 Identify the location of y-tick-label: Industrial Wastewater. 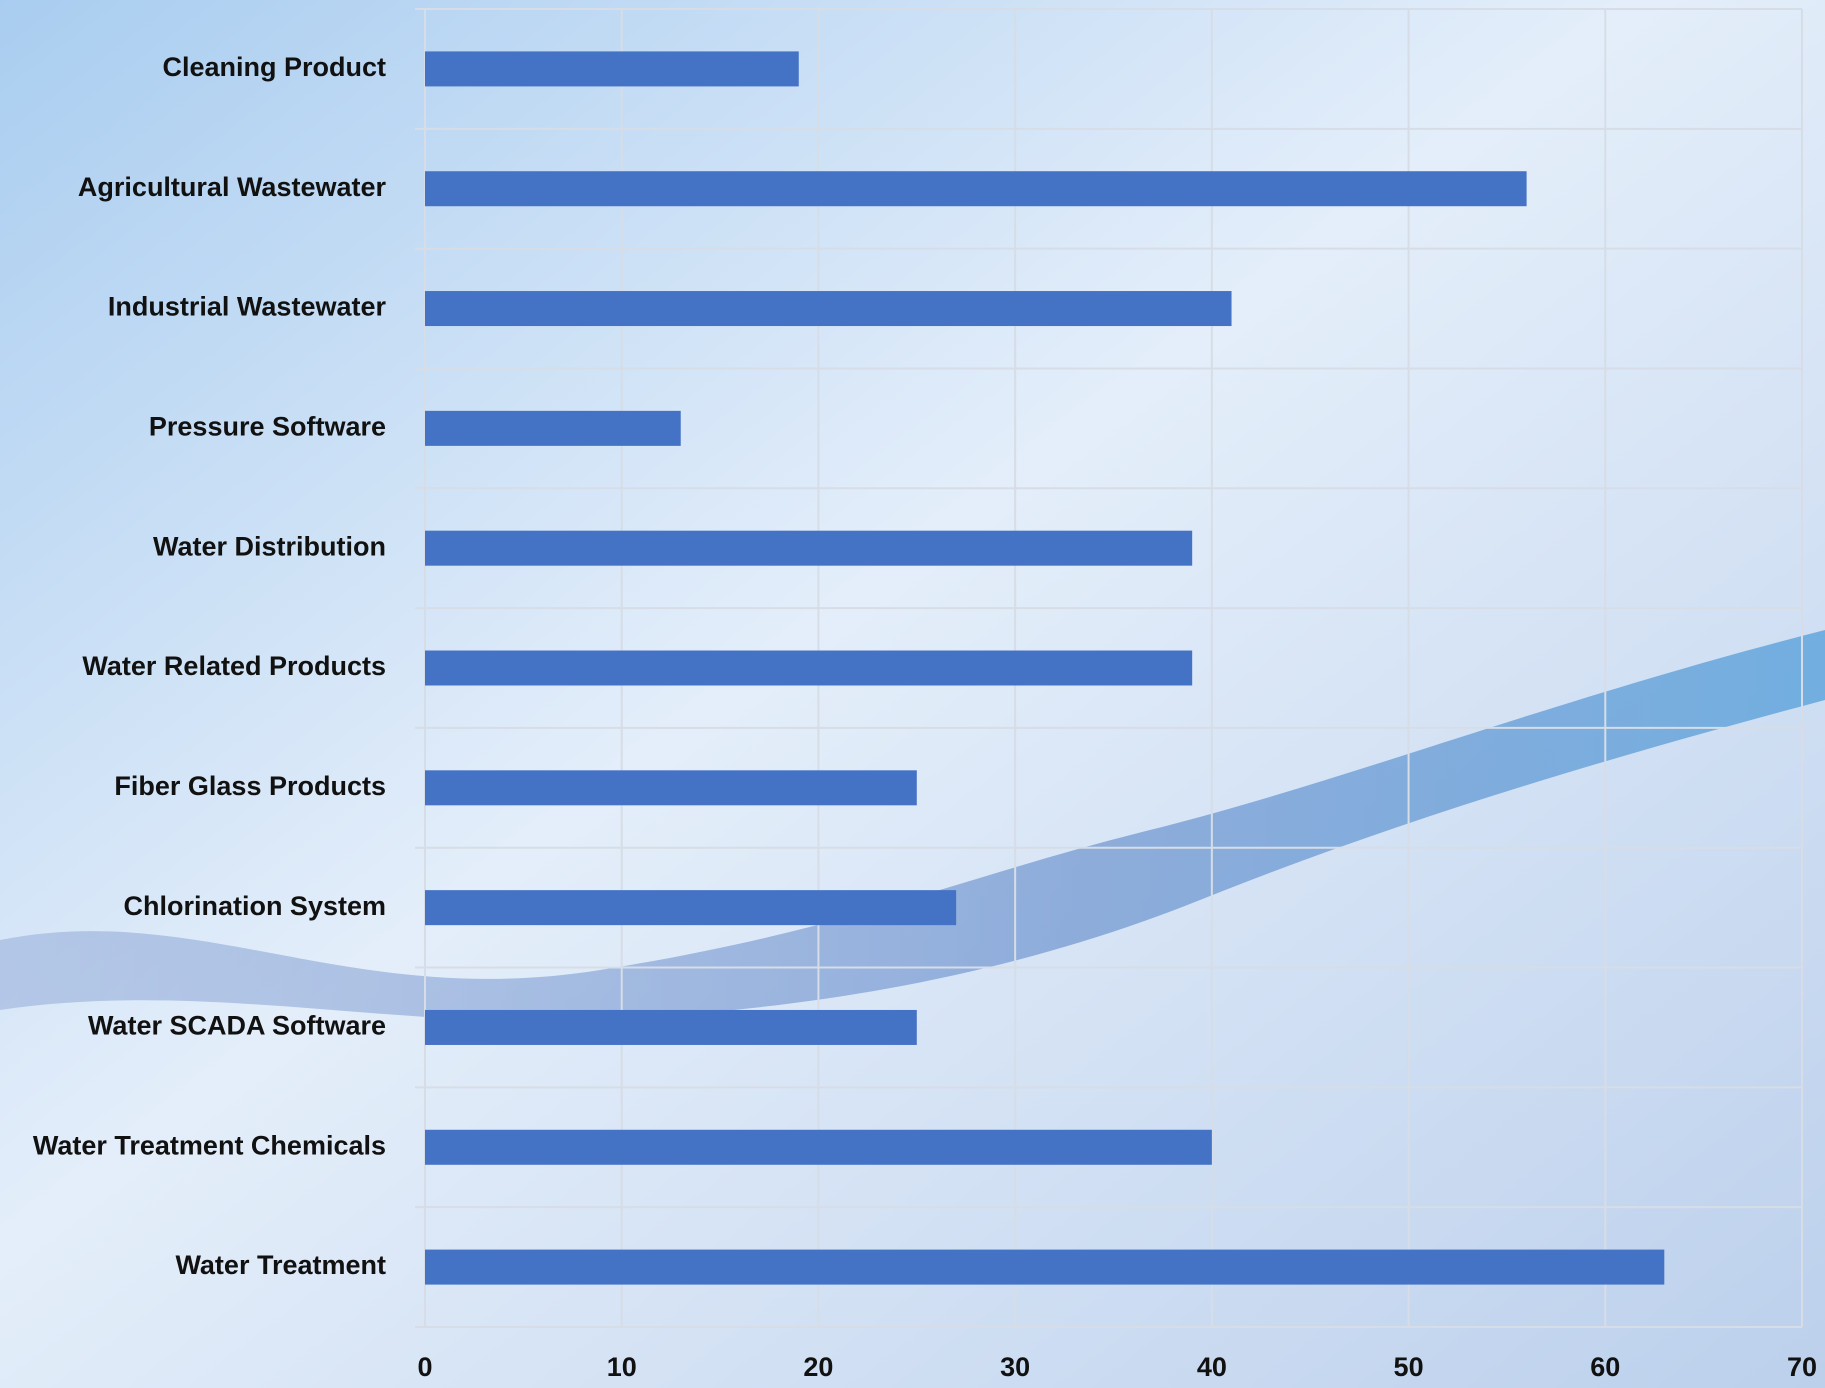
(247, 307).